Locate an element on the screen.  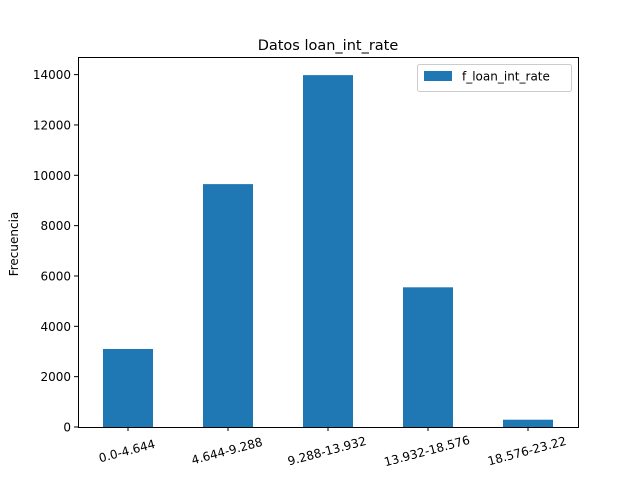
y-tick-label: 2000 is located at coordinates (55, 377).